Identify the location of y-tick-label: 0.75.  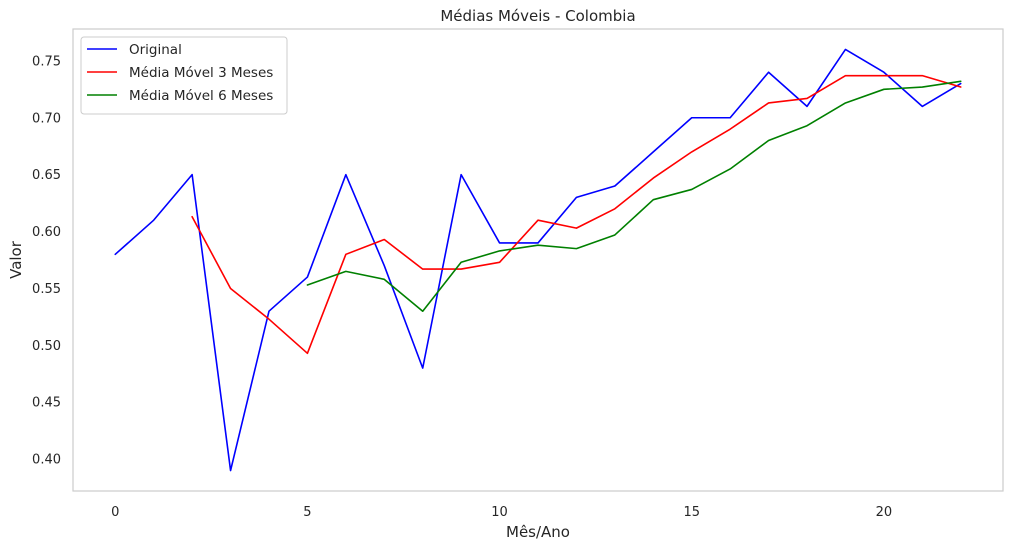
(46, 61).